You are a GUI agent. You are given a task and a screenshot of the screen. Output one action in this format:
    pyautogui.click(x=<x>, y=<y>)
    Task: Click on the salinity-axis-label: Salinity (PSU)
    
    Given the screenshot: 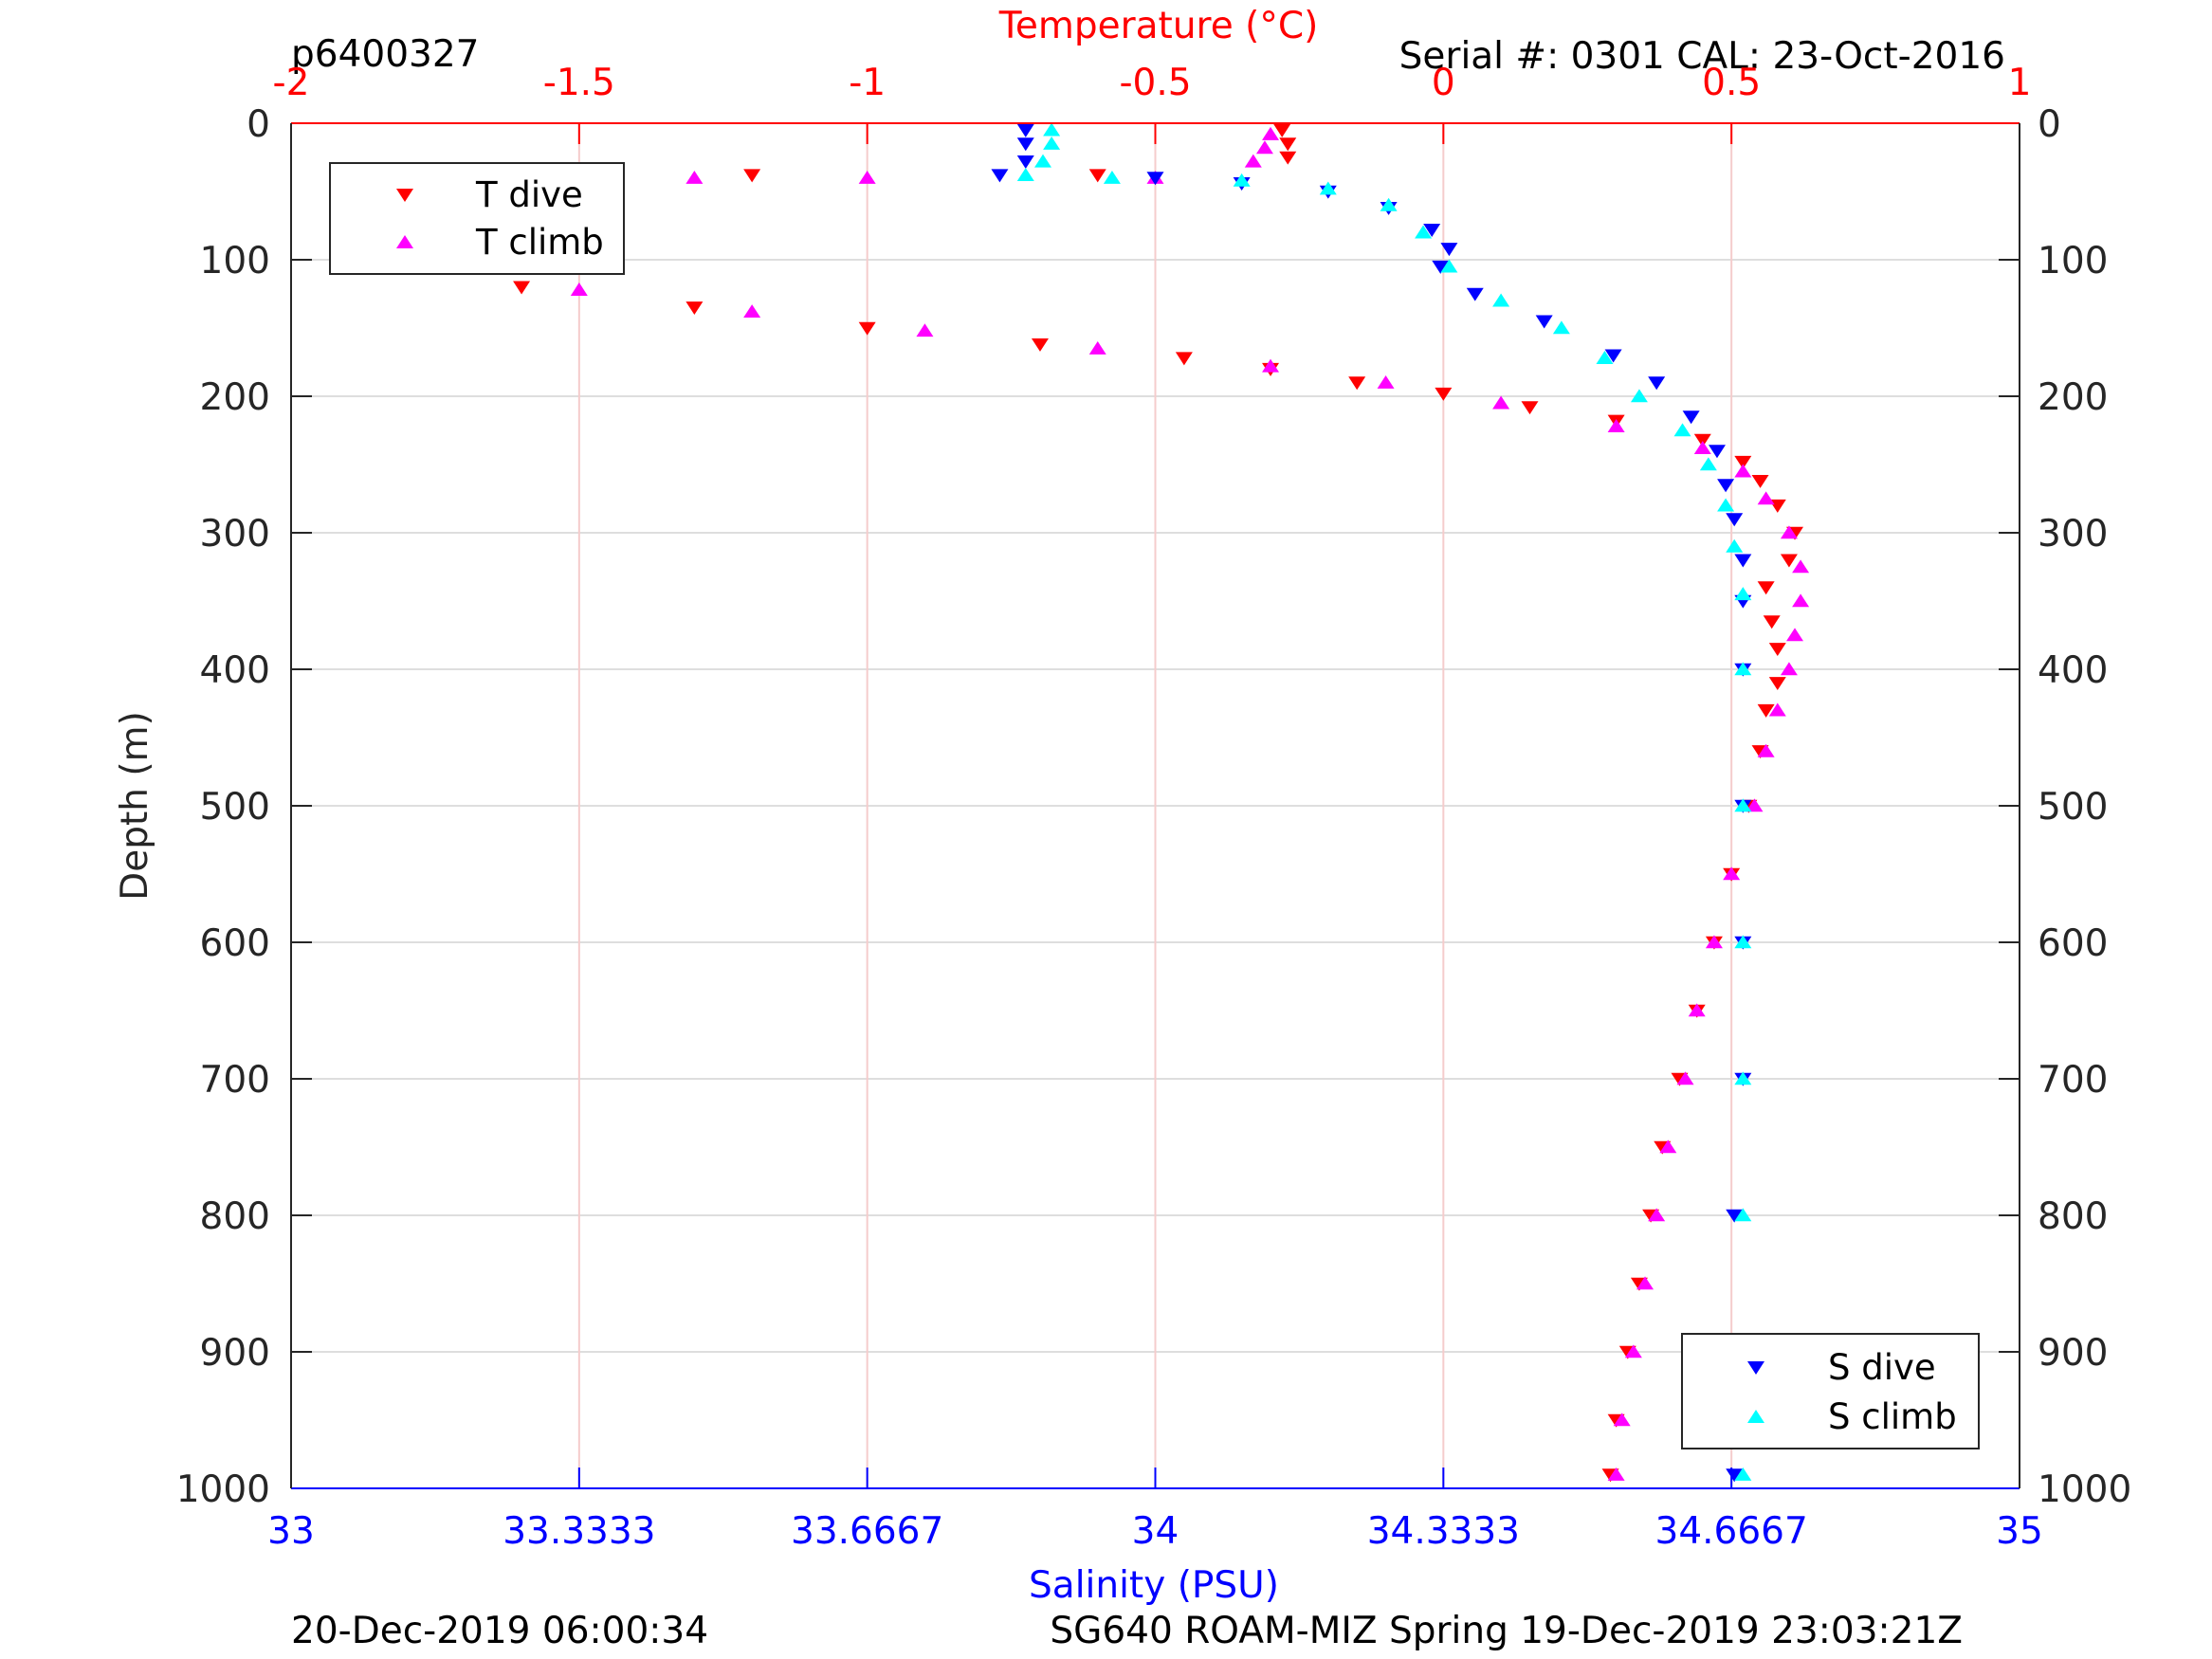 What is the action you would take?
    pyautogui.click(x=1154, y=1585)
    